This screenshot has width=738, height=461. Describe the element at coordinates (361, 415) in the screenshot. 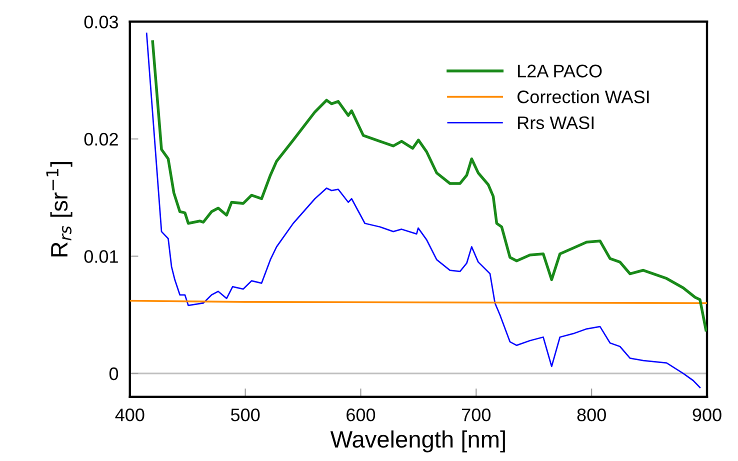

I see `x-tick-label: 600` at that location.